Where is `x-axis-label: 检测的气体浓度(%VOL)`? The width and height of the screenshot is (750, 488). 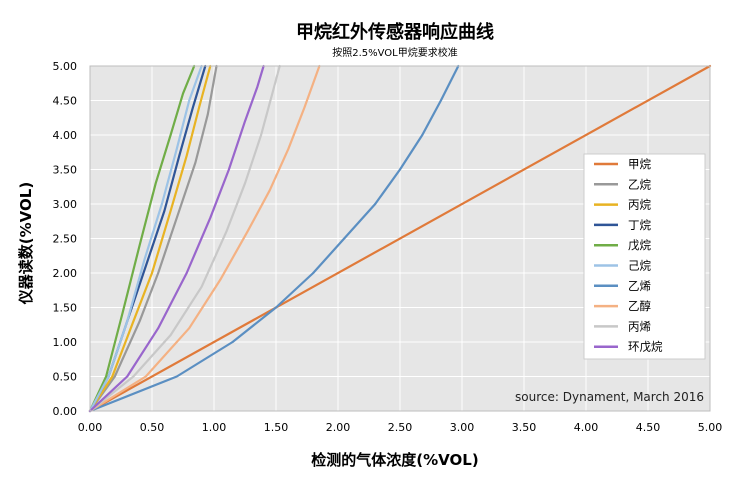
x-axis-label: 检测的气体浓度(%VOL) is located at coordinates (394, 460).